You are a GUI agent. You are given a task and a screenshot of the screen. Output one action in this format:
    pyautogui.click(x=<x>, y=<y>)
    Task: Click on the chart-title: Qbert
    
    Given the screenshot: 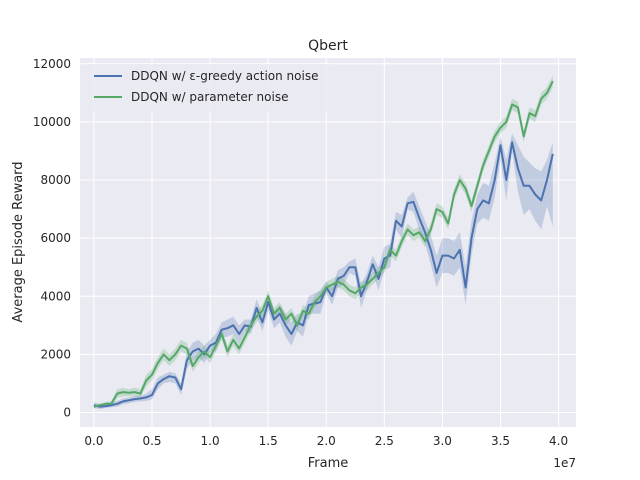 What is the action you would take?
    pyautogui.click(x=328, y=46)
    